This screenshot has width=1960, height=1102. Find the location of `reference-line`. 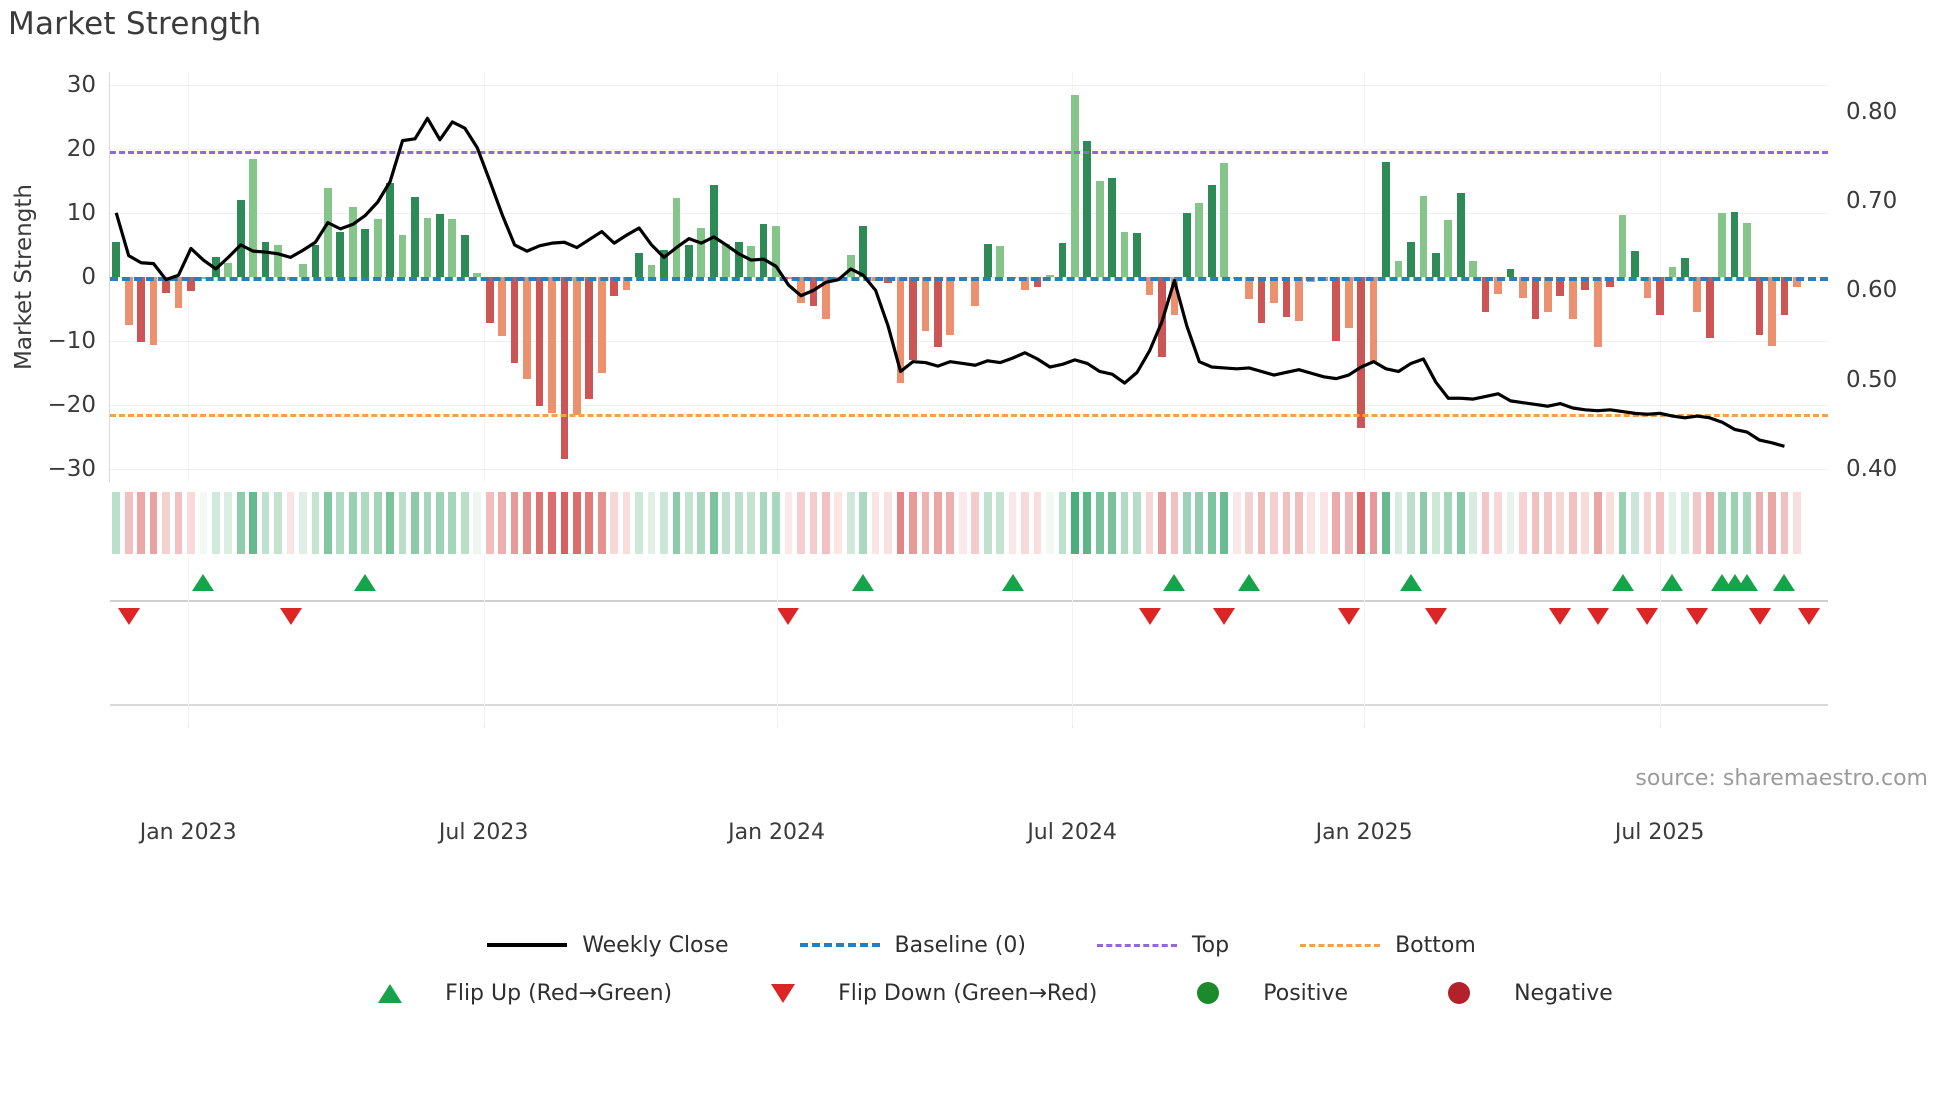

reference-line is located at coordinates (969, 416).